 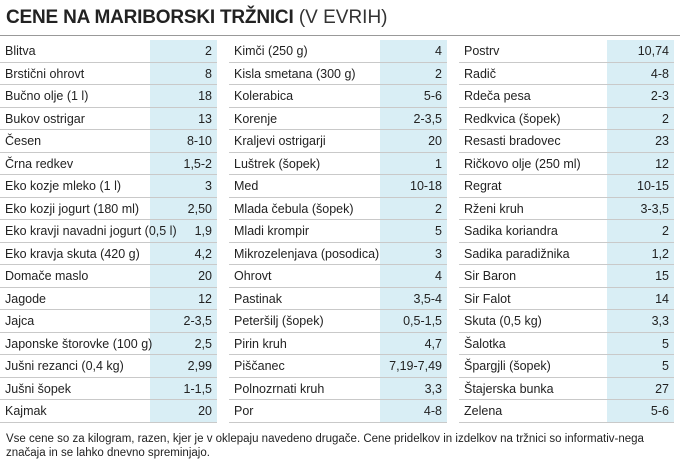 I want to click on table-row: Jušni šopek 1-1,5, so click(x=108, y=389).